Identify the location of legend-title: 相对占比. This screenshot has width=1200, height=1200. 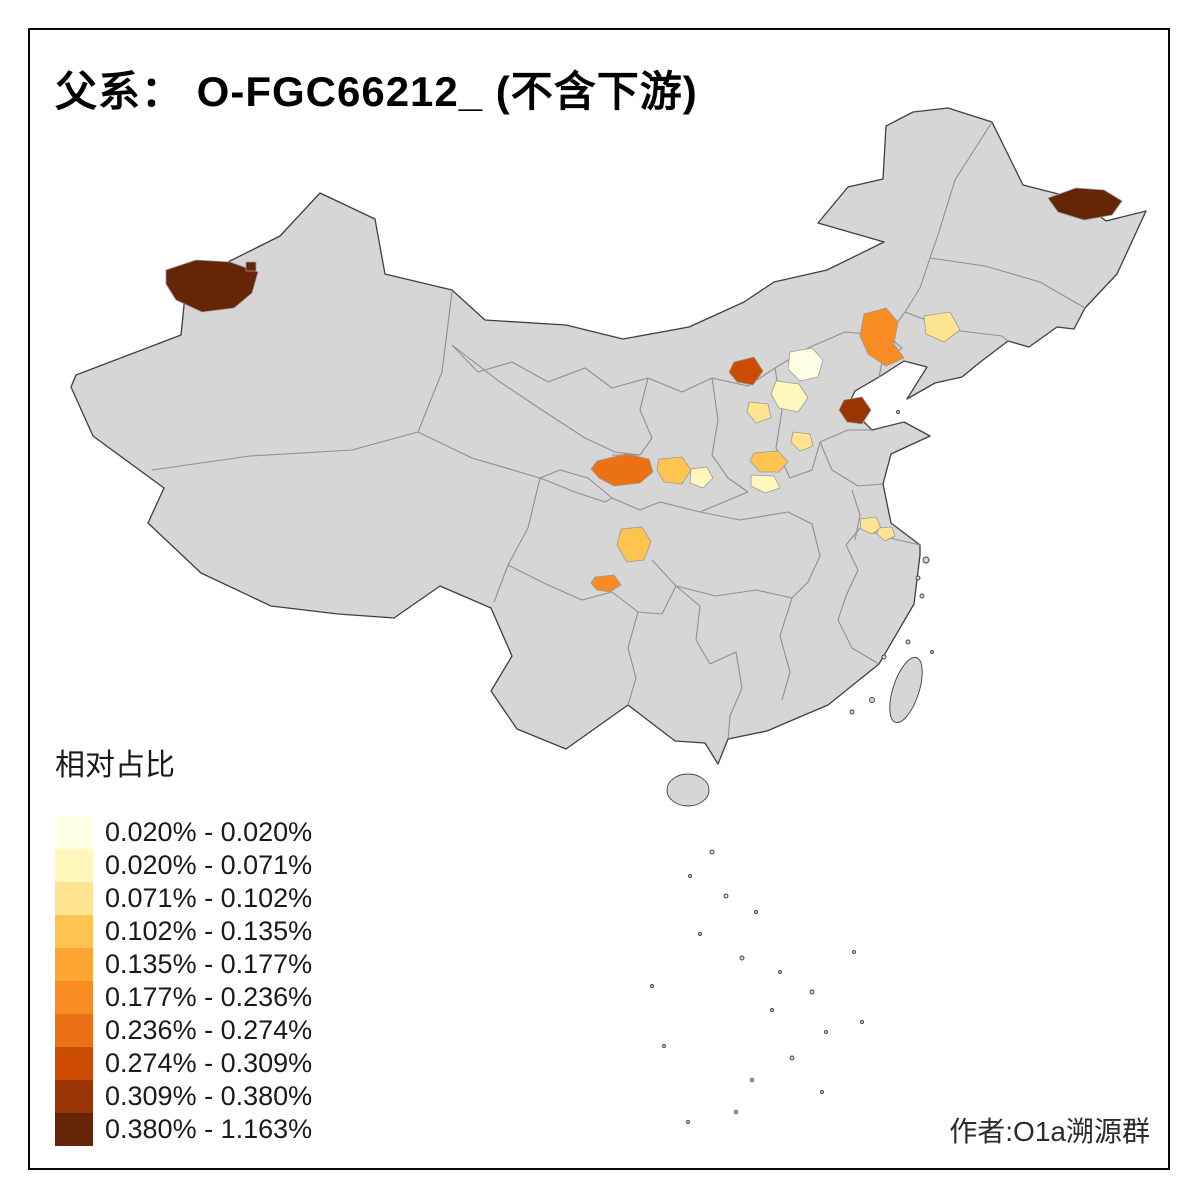
(115, 765).